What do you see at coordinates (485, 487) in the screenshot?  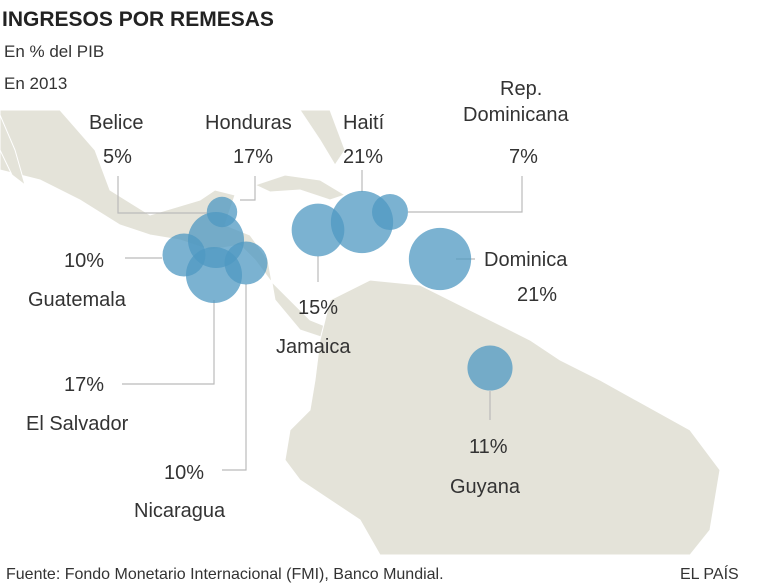 I see `label-guyana: Guyana` at bounding box center [485, 487].